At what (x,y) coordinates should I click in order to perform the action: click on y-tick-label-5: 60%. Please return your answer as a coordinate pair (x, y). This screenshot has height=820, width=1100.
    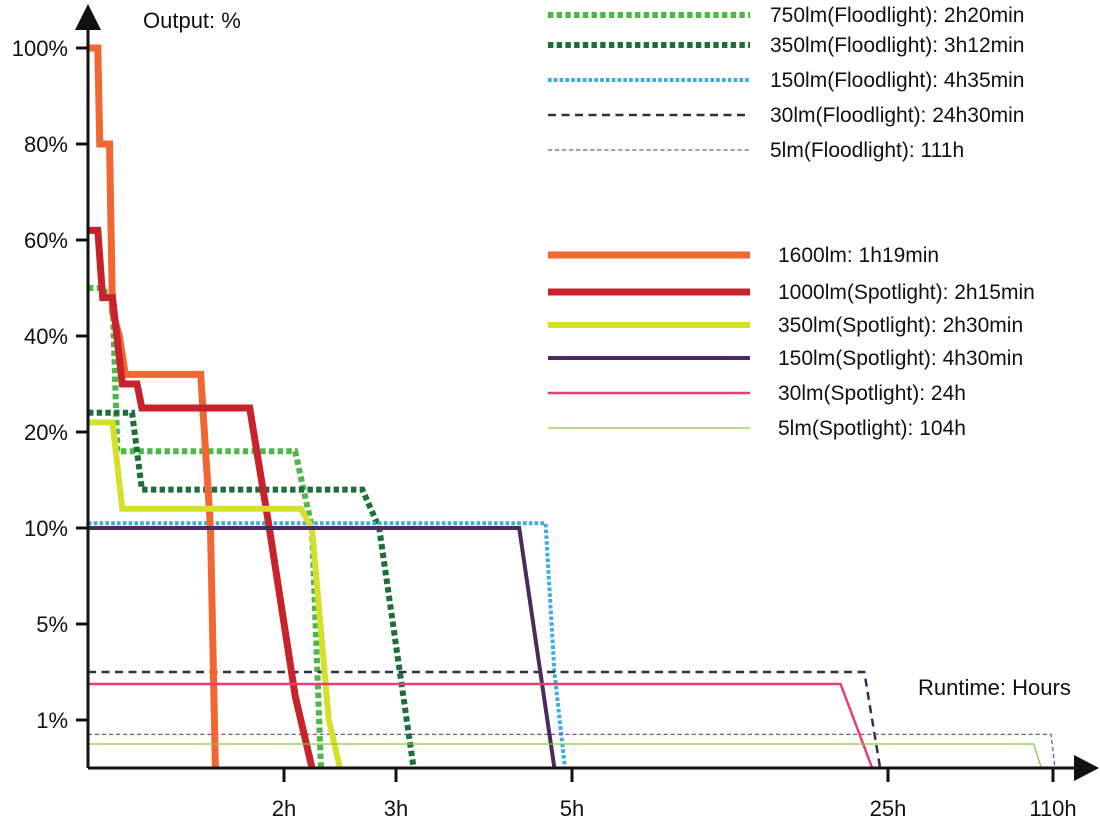
    Looking at the image, I should click on (46, 240).